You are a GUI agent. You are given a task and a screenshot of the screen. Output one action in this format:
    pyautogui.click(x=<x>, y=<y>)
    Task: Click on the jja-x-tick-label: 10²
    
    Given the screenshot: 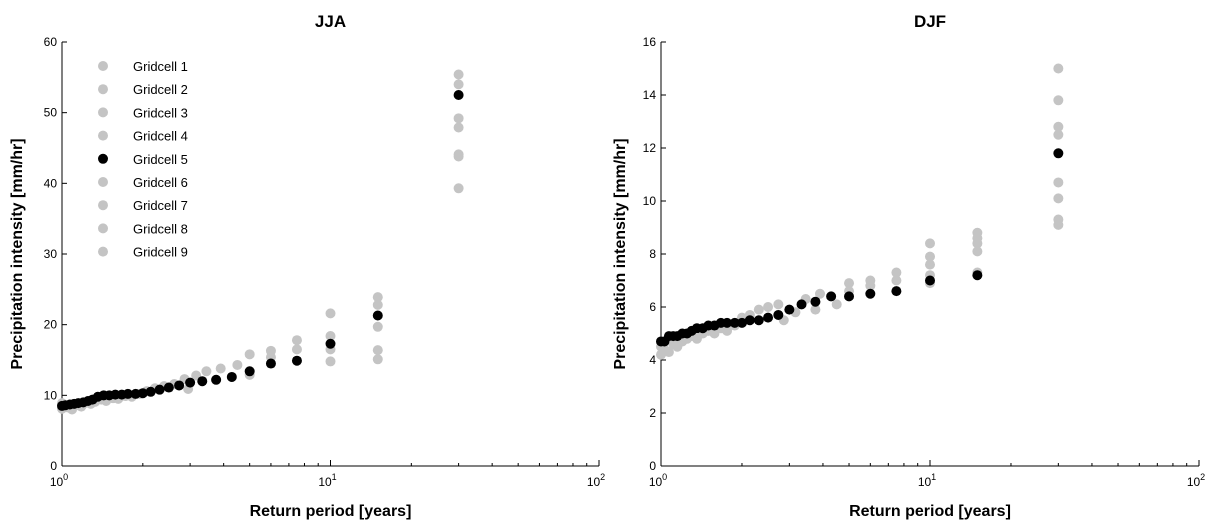 What is the action you would take?
    pyautogui.click(x=596, y=480)
    